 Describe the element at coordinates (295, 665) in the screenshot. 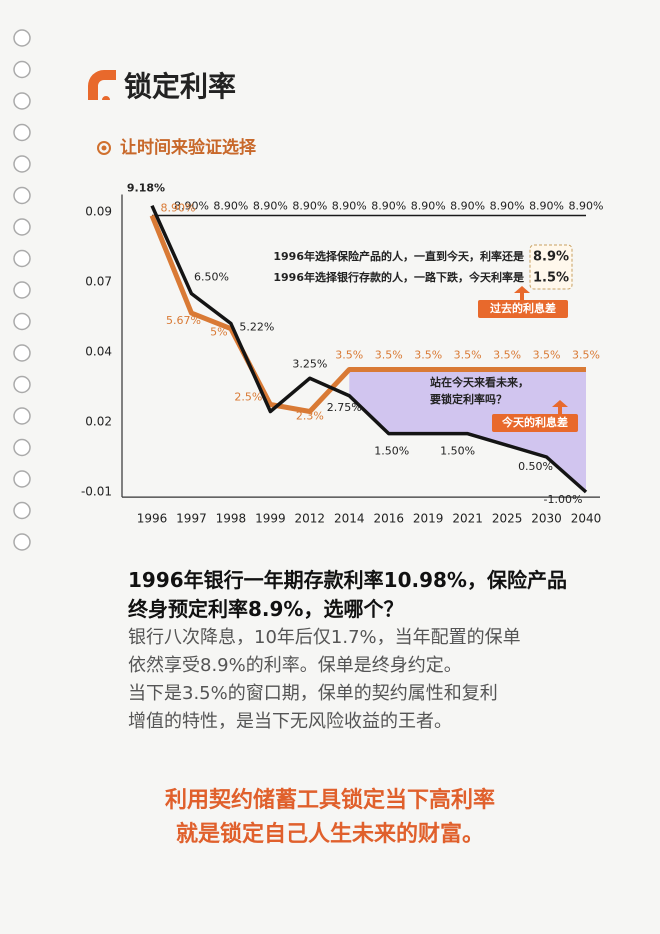

I see `paragraph-line: 依然享受8.9%的利率。保单是终身约定。` at that location.